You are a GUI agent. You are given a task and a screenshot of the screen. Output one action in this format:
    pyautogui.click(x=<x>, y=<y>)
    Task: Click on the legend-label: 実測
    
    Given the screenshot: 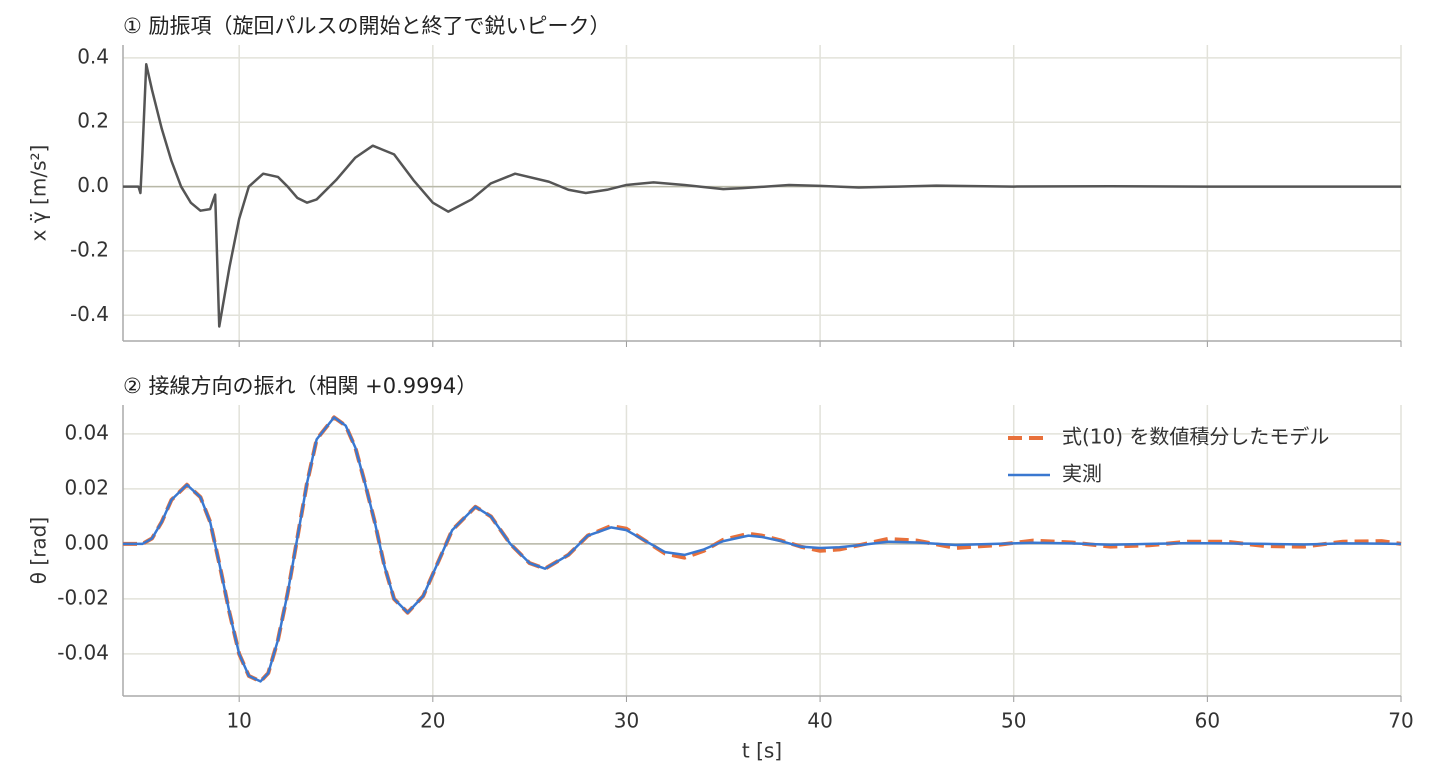 What is the action you would take?
    pyautogui.click(x=1082, y=474)
    